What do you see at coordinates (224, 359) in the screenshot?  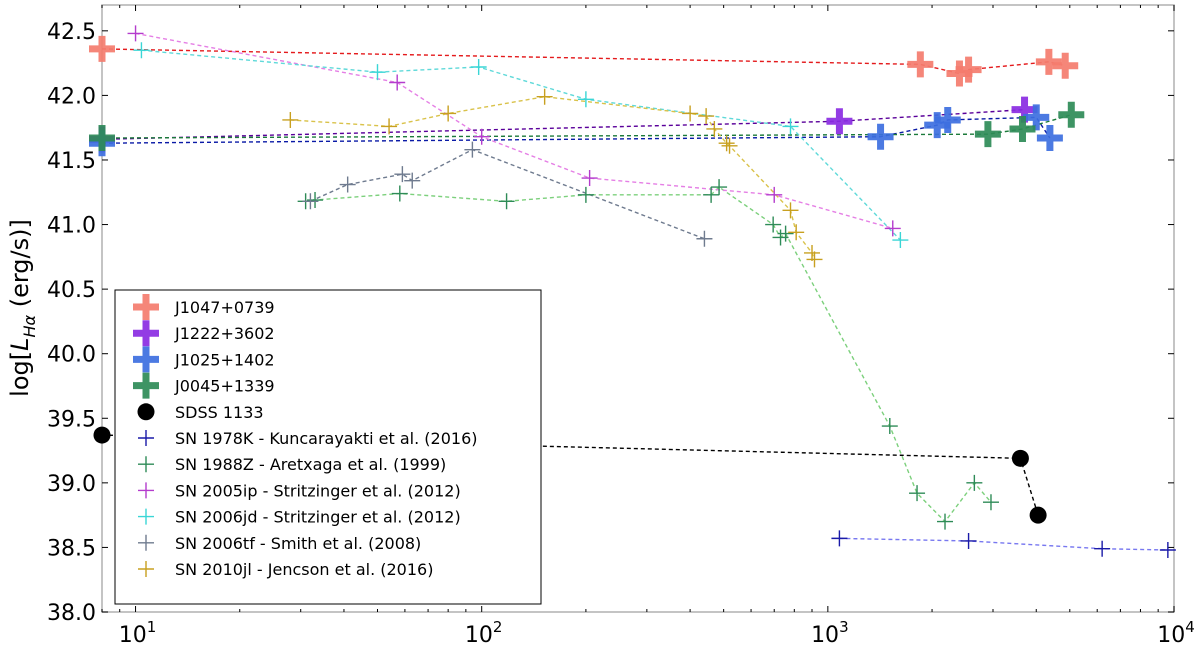 I see `legend-label-2: J1025+1402` at bounding box center [224, 359].